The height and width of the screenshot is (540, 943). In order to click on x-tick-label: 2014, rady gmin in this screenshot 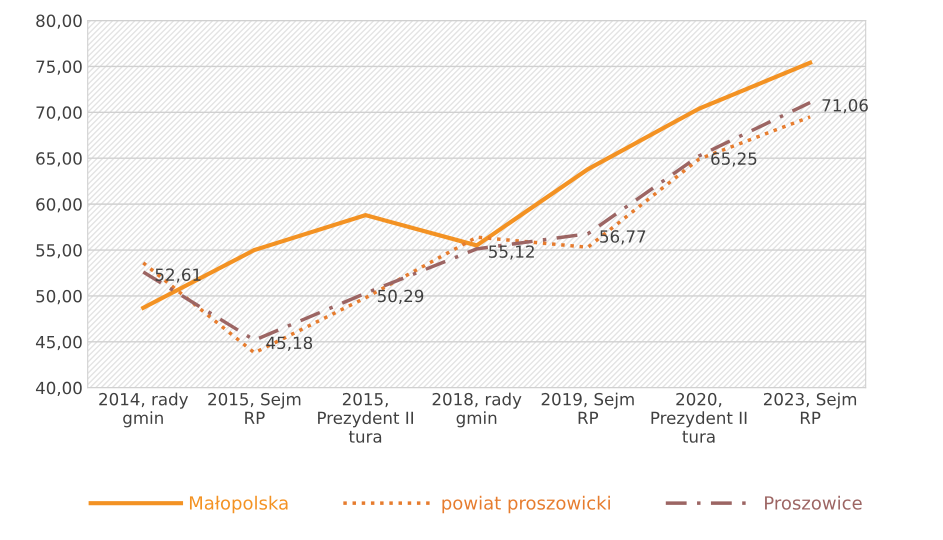, I will do `click(143, 410)`.